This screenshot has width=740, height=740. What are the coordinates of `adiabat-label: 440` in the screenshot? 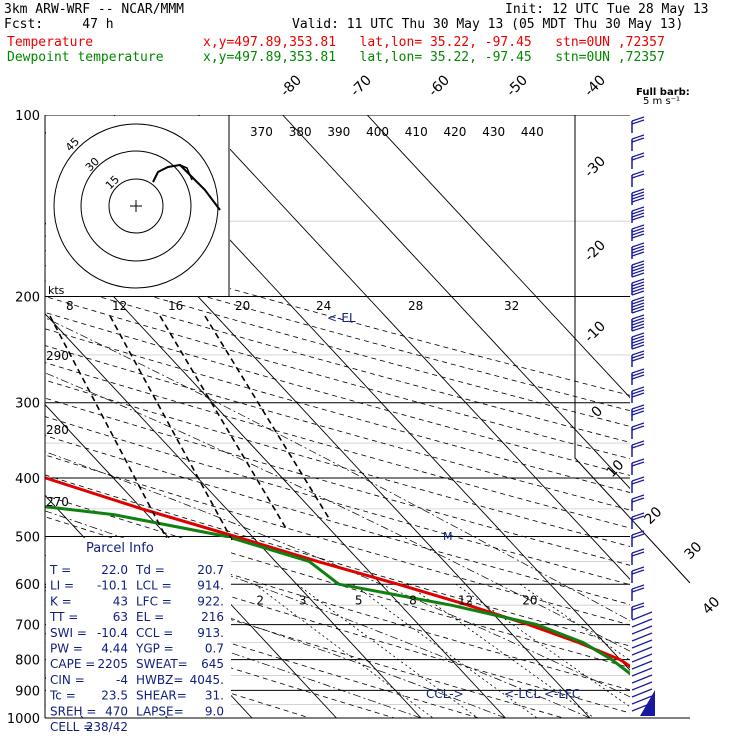 It's located at (532, 132).